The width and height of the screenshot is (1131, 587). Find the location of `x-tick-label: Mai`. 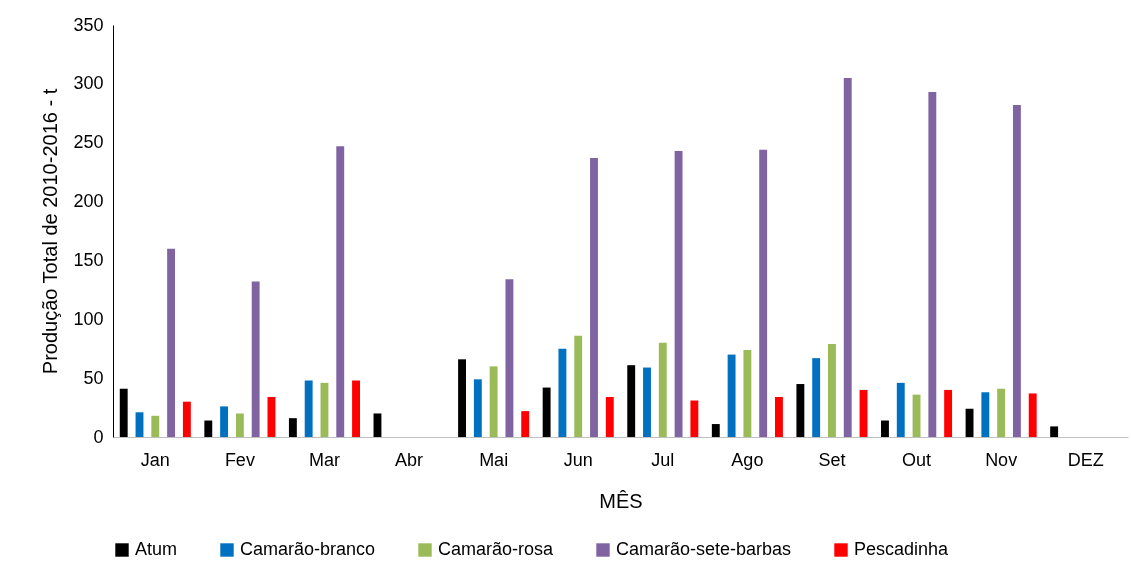

x-tick-label: Mai is located at coordinates (494, 459).